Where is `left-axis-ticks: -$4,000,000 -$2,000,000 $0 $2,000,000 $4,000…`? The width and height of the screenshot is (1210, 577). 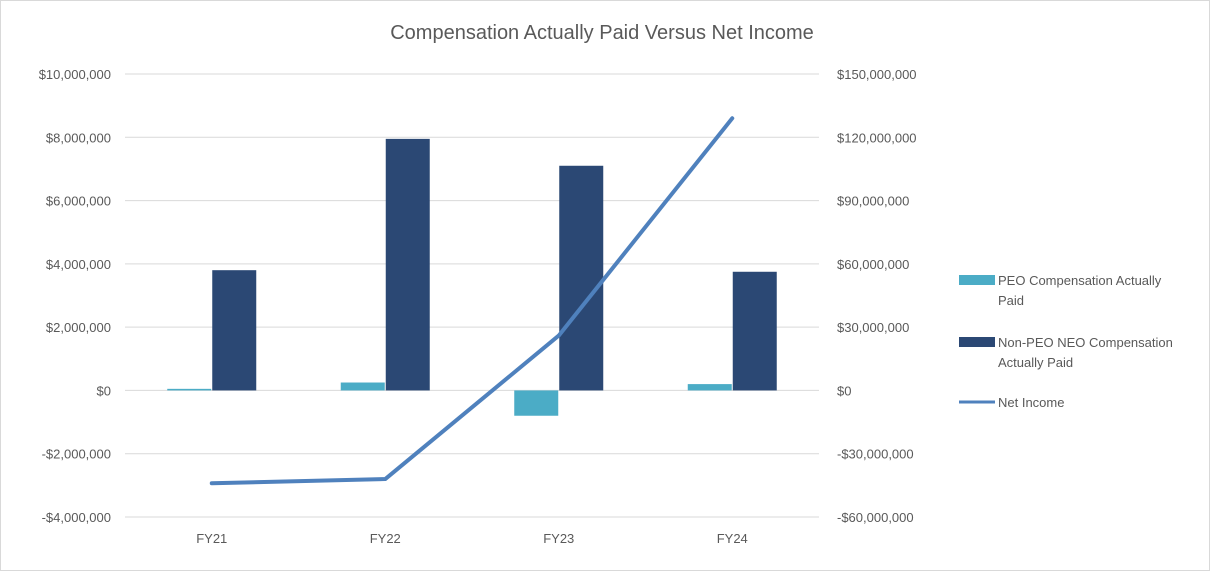
left-axis-ticks: -$4,000,000 -$2,000,000 $0 $2,000,000 $4,000… is located at coordinates (75, 296).